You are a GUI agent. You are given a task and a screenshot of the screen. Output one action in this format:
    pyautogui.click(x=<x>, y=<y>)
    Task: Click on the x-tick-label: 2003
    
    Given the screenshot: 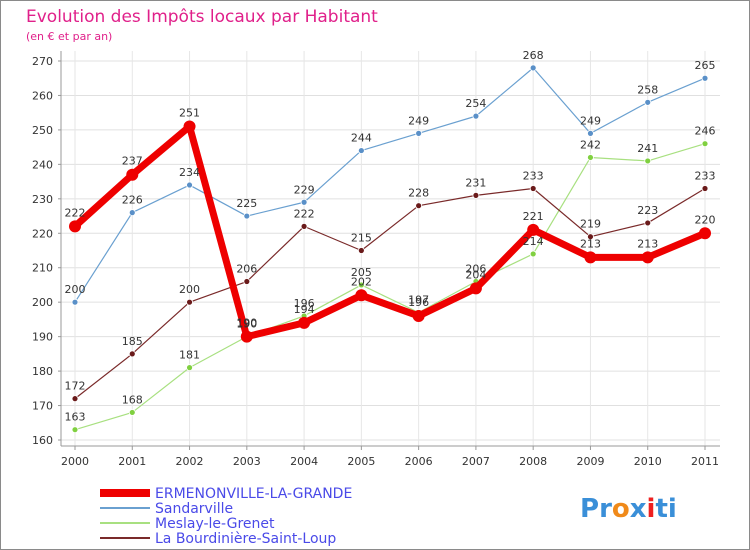 What is the action you would take?
    pyautogui.click(x=247, y=461)
    